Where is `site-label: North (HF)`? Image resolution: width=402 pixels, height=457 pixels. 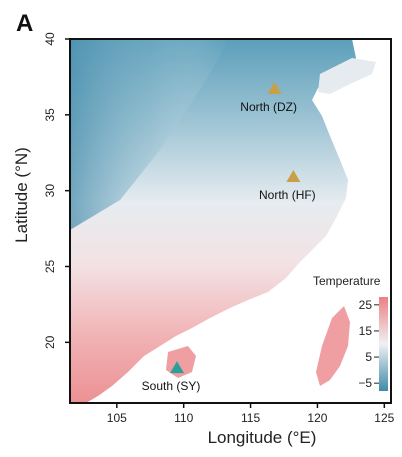 site-label: North (HF) is located at coordinates (287, 195).